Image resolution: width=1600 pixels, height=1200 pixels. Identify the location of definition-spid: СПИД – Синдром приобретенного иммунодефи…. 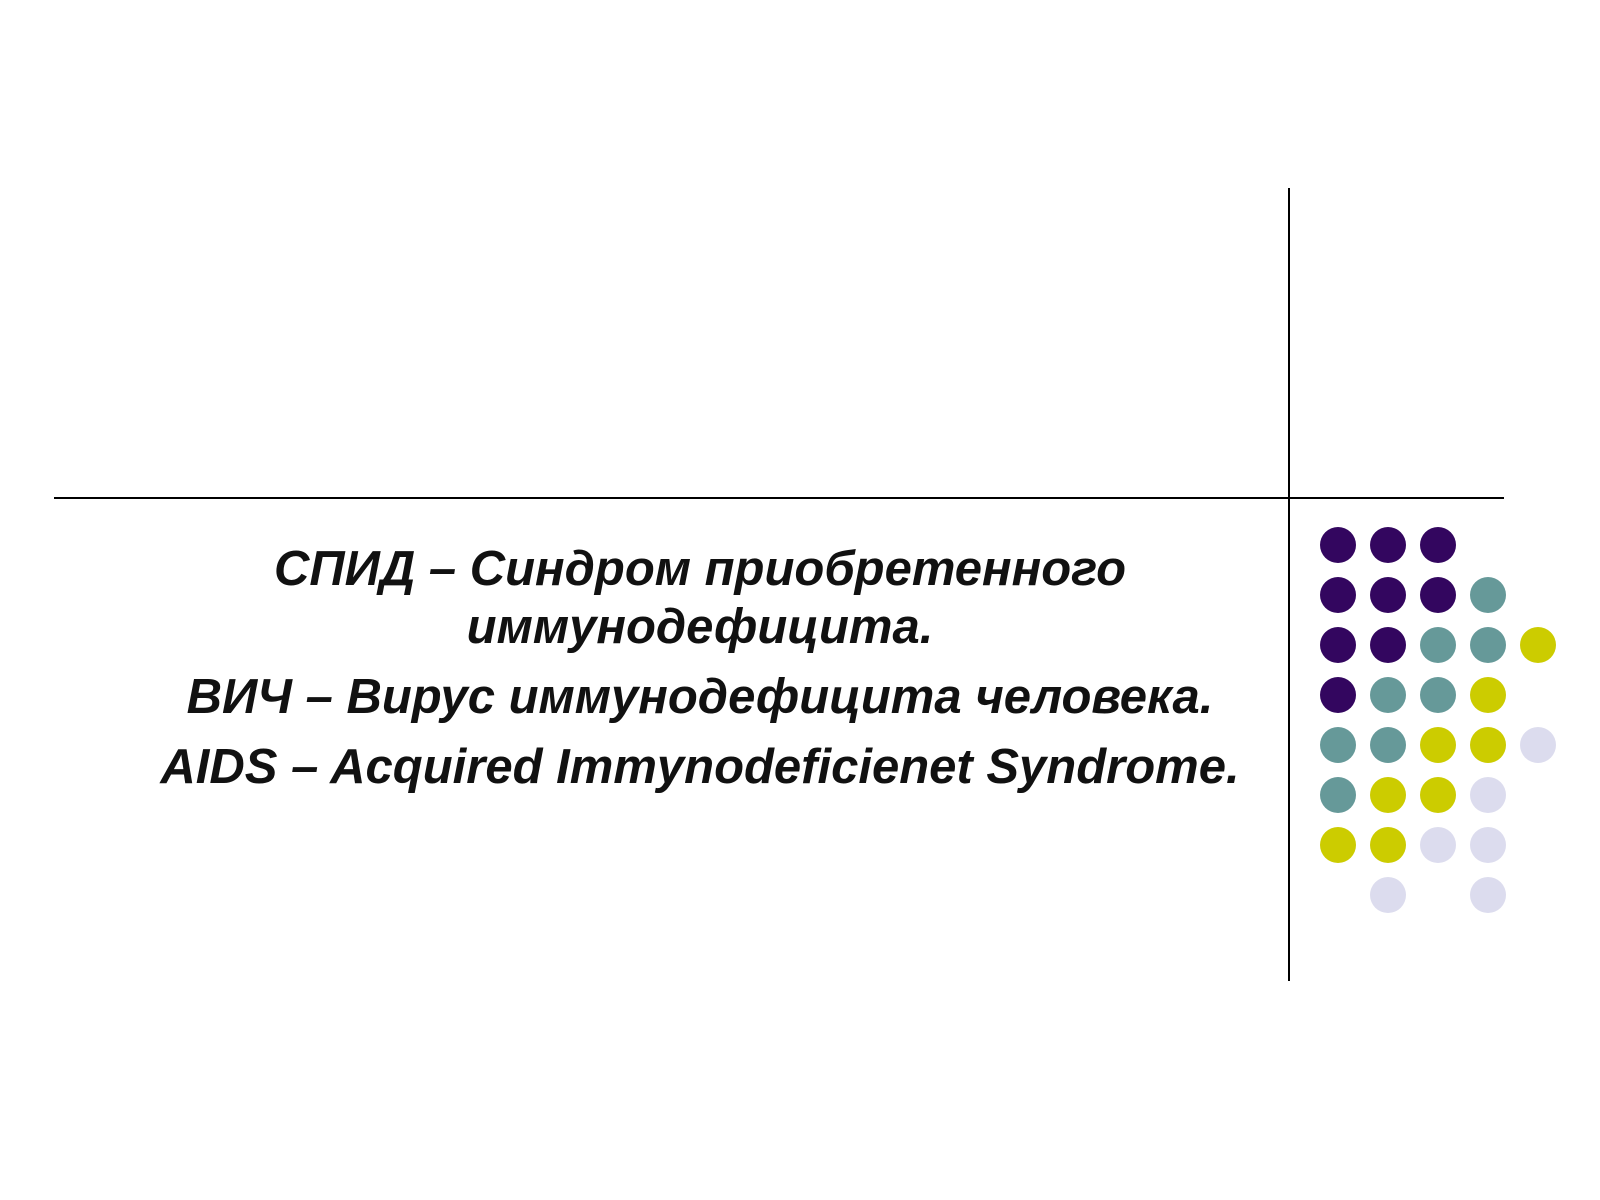
(700, 598).